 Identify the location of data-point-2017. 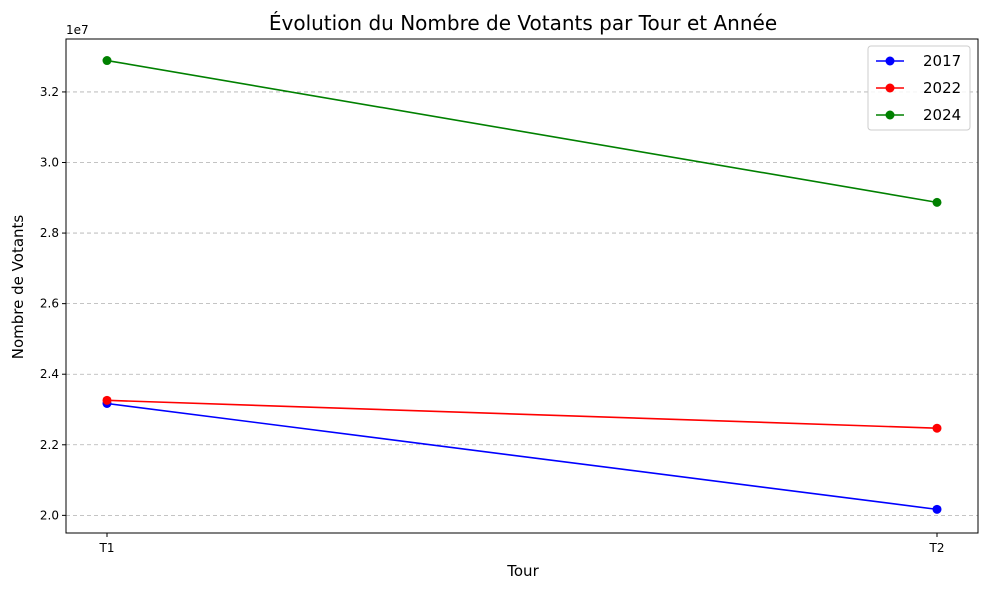
(937, 509).